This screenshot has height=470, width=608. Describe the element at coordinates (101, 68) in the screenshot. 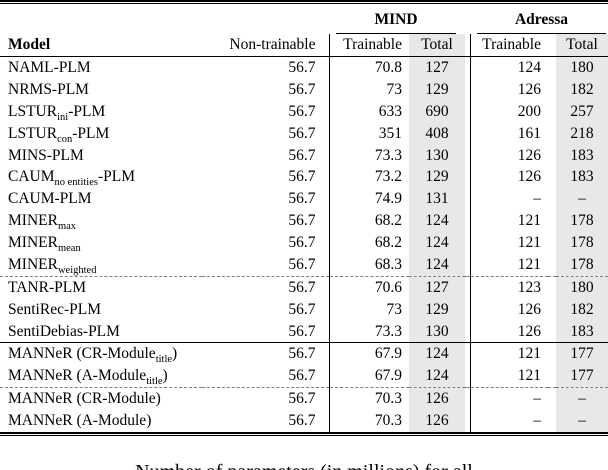

I see `cell-model: NAML-PLM` at that location.